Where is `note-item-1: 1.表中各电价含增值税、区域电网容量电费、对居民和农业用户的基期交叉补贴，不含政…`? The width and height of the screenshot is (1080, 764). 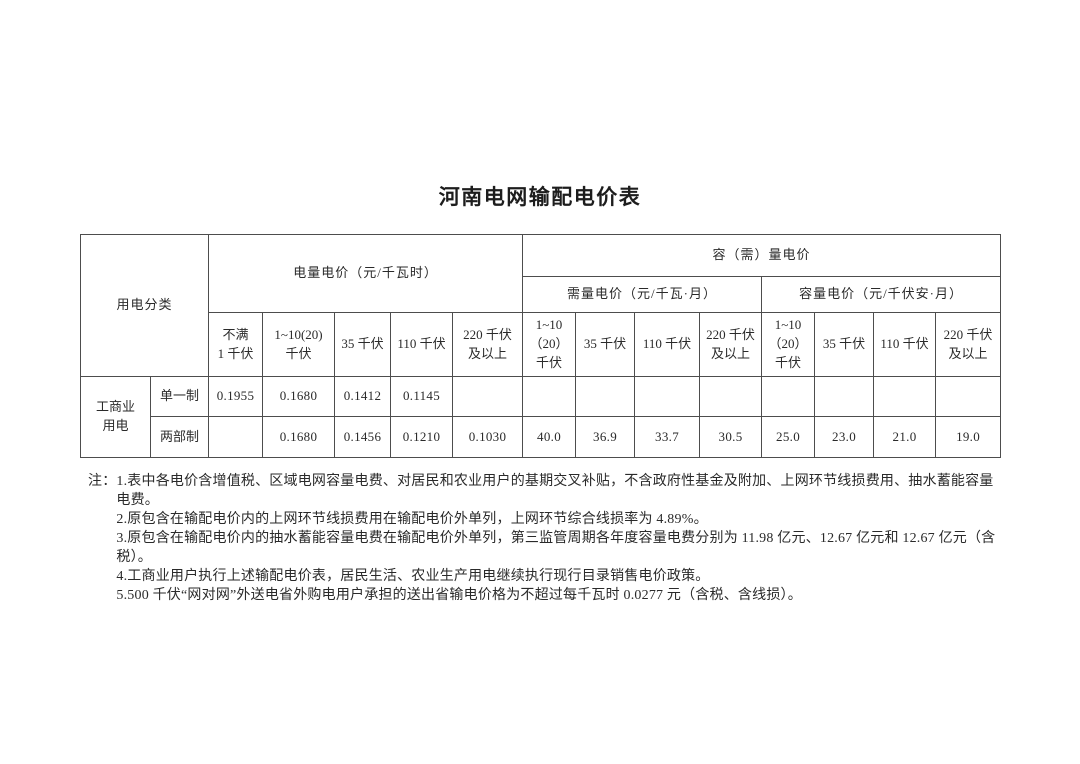 note-item-1: 1.表中各电价含增值税、区域电网容量电费、对居民和农业用户的基期交叉补贴，不含政… is located at coordinates (555, 491).